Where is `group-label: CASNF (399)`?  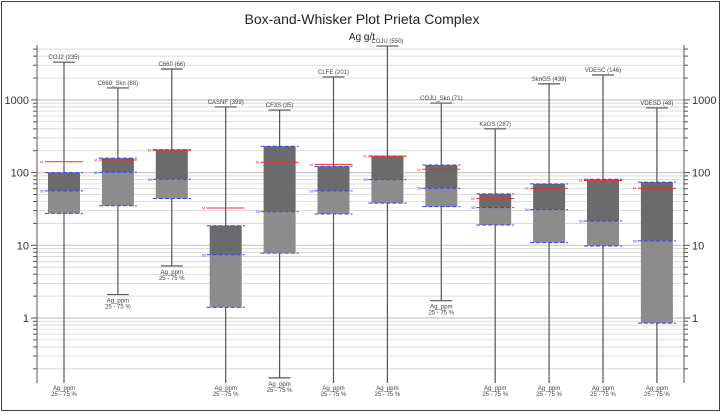
group-label: CASNF (399) is located at coordinates (226, 103).